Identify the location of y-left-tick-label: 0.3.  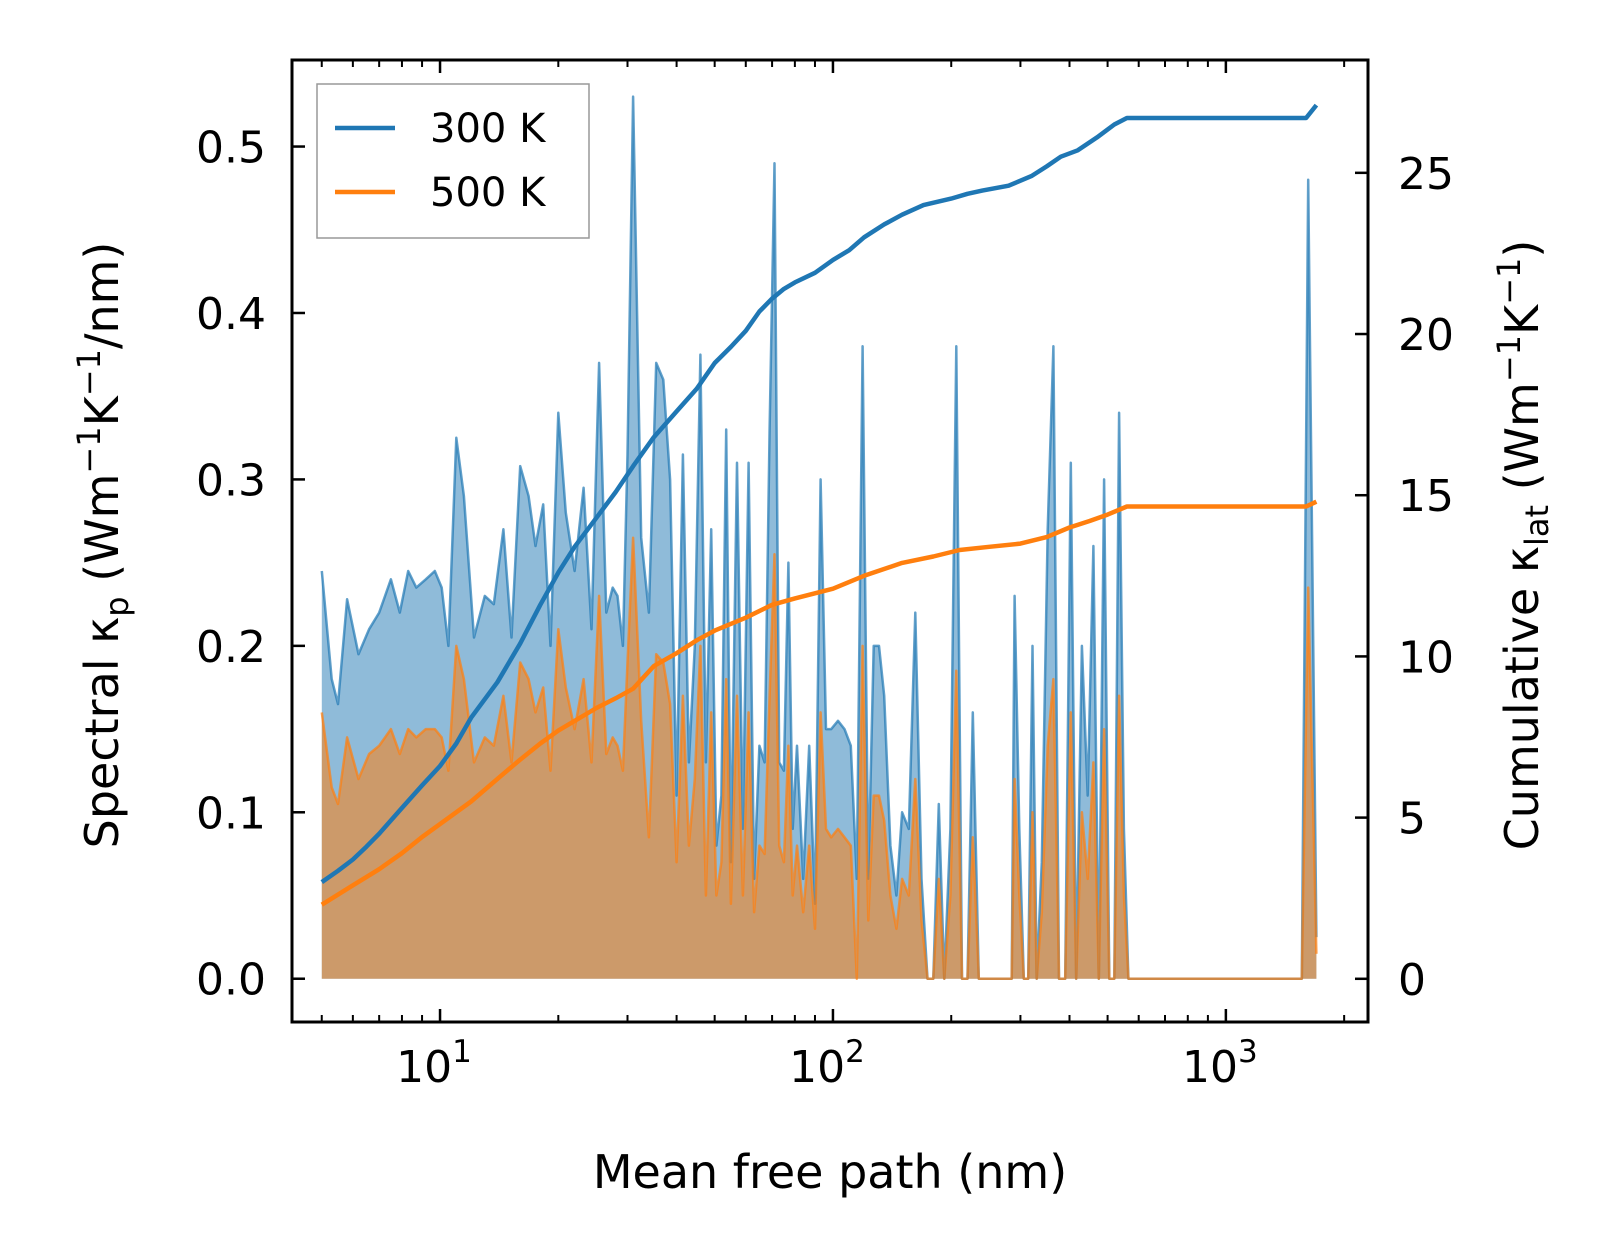
(231, 480).